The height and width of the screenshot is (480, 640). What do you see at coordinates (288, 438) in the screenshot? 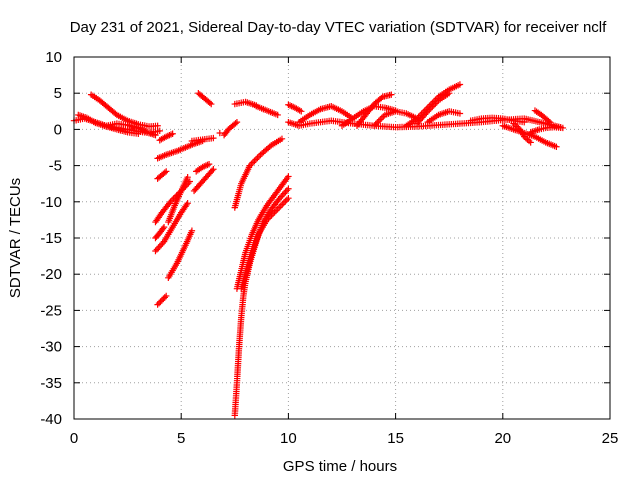
I see `x-tick-label: 10` at bounding box center [288, 438].